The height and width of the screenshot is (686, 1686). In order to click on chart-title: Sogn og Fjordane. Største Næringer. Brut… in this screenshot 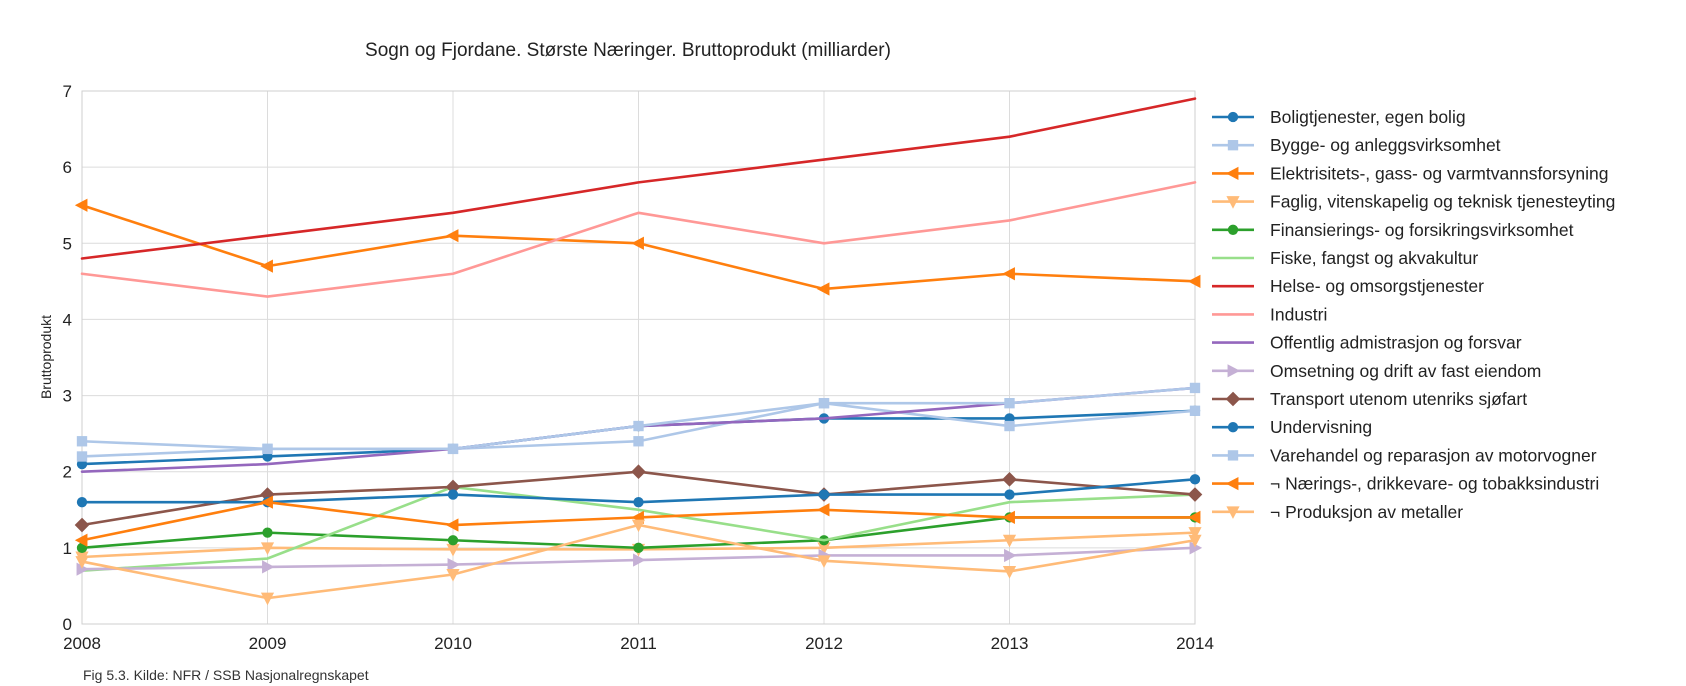, I will do `click(628, 50)`.